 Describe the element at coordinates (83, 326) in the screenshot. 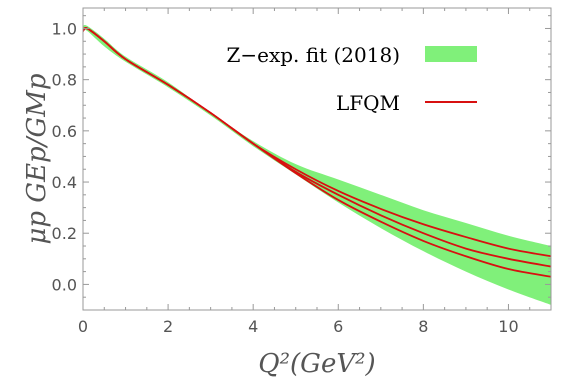

I see `x-tick-label: 0` at that location.